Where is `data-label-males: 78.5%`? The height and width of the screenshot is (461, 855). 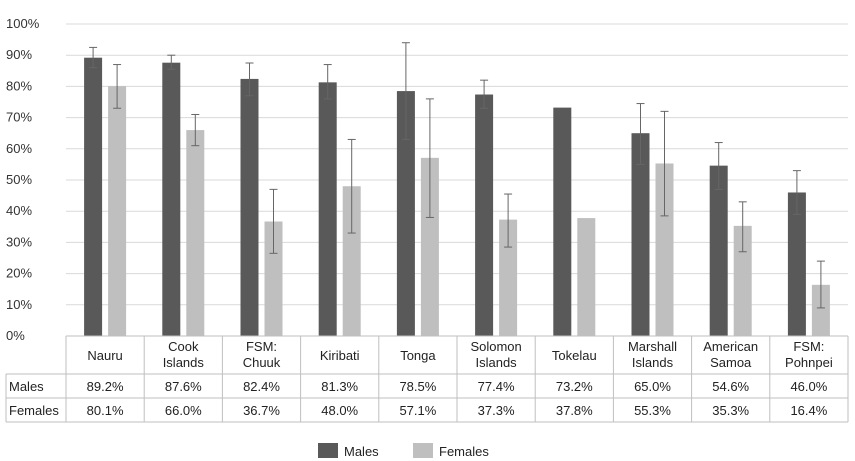 data-label-males: 78.5% is located at coordinates (417, 386).